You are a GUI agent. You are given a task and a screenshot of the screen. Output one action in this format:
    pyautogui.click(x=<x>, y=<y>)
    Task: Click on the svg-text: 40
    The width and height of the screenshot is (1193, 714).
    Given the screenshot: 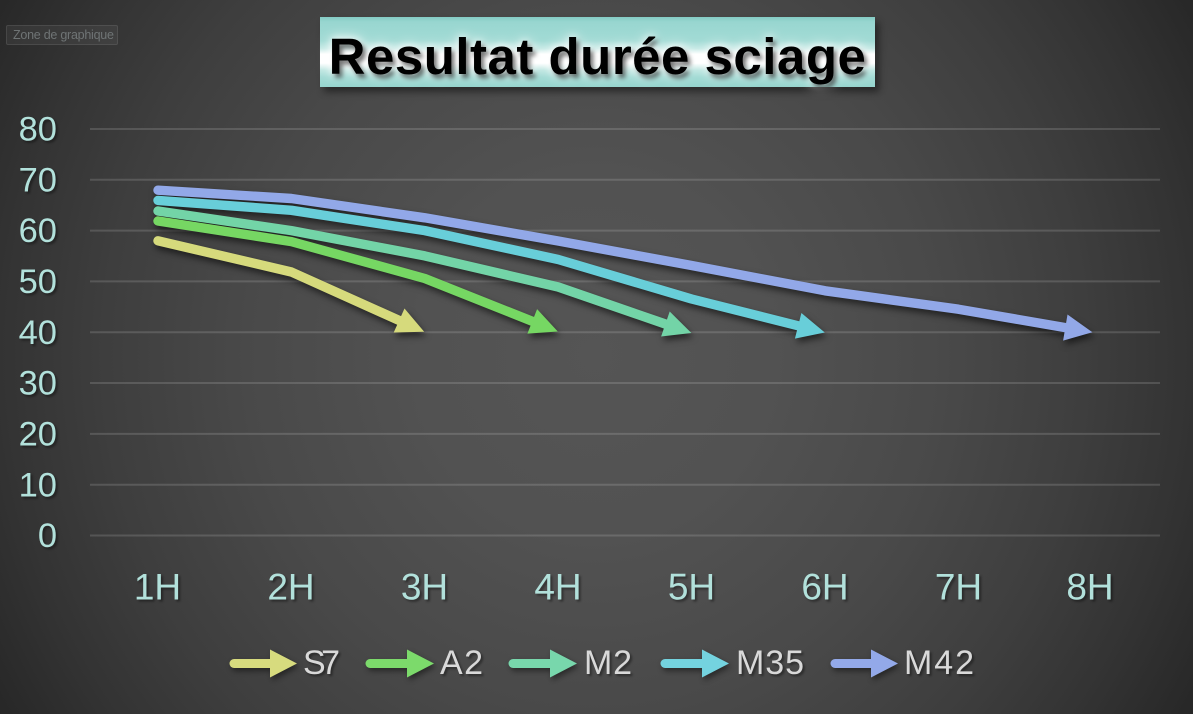 What is the action you would take?
    pyautogui.click(x=38, y=333)
    